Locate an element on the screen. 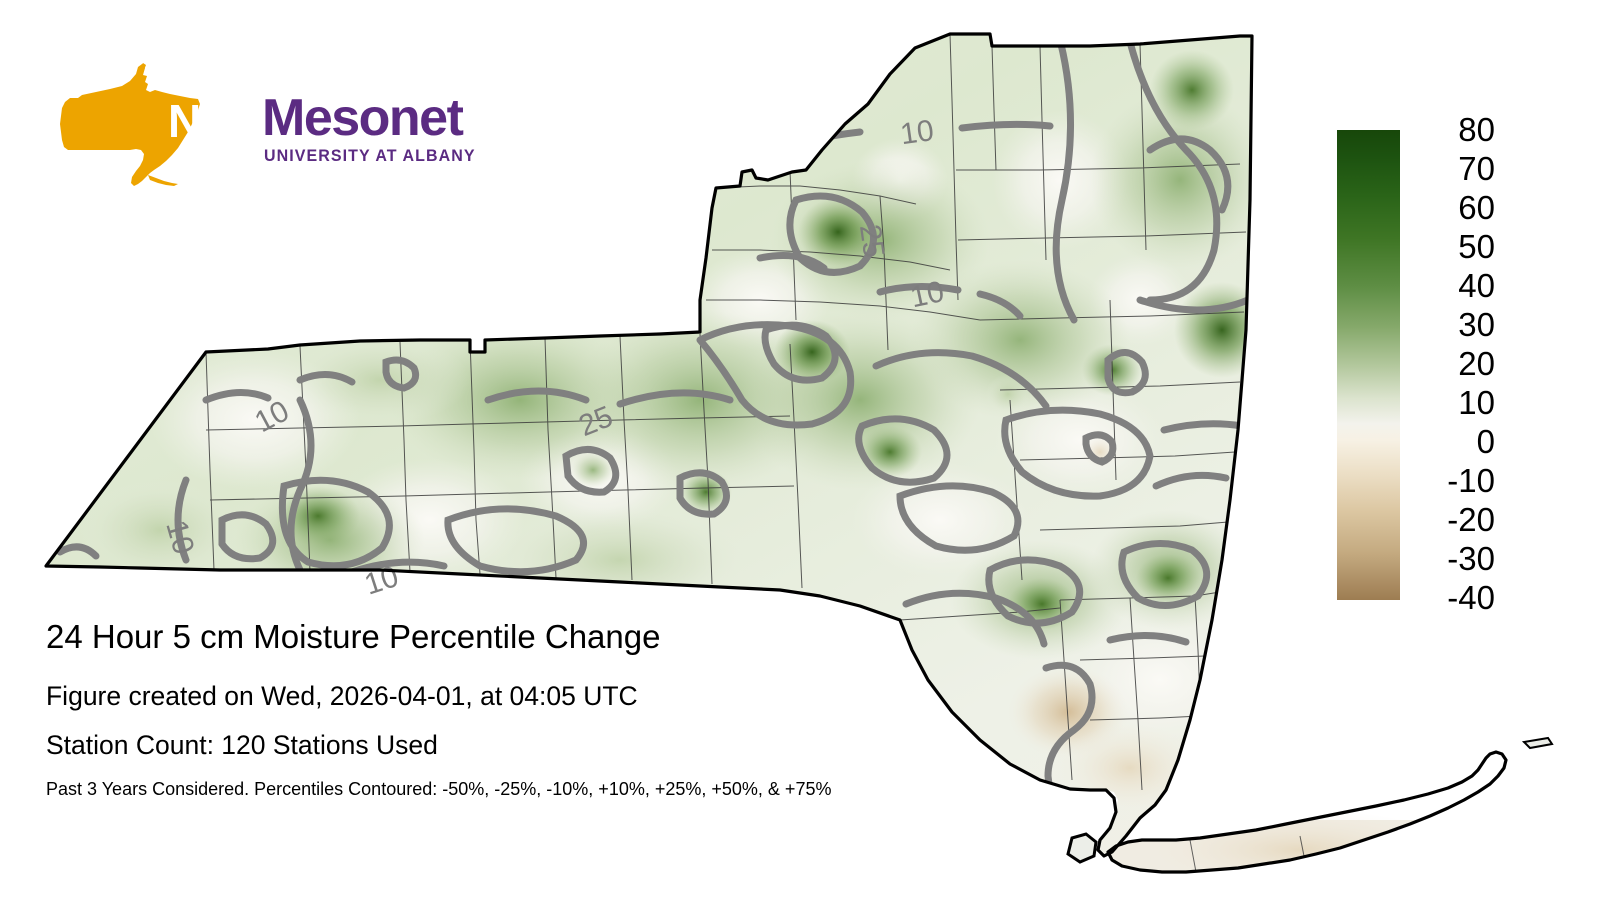  colorbar-tick-neg10: -10 is located at coordinates (1471, 480).